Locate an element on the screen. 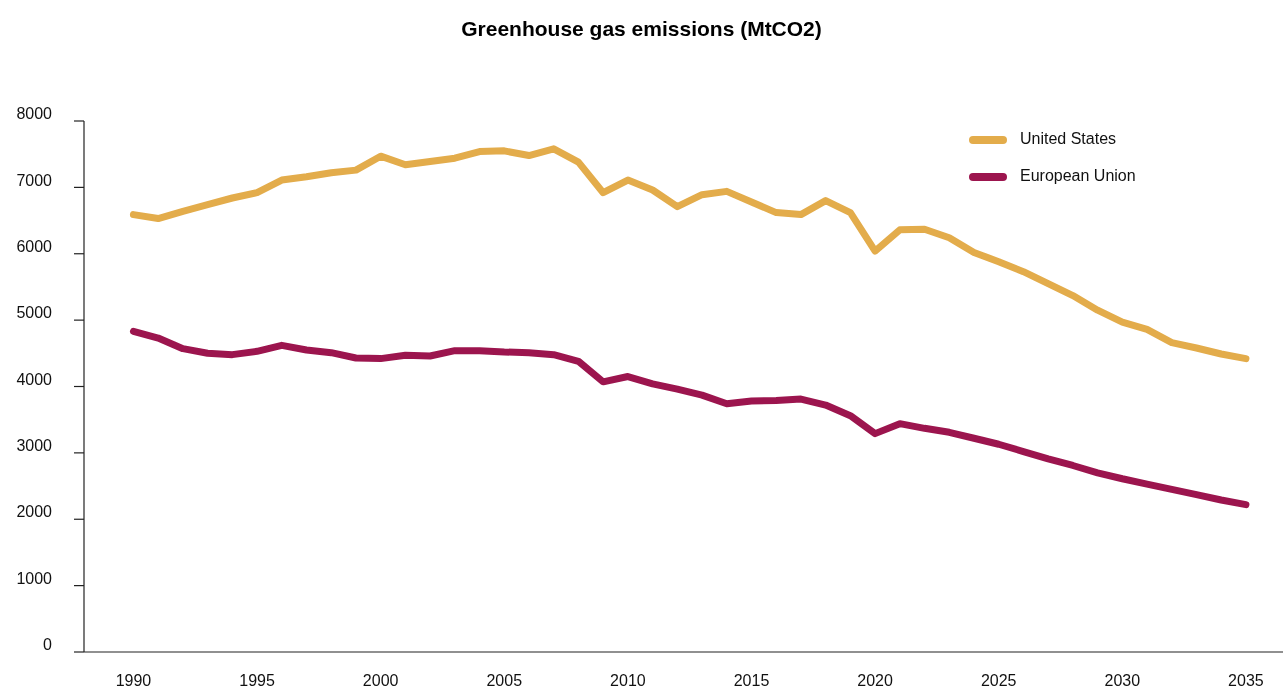 This screenshot has width=1283, height=691. y-tick-label: 0 is located at coordinates (48, 645).